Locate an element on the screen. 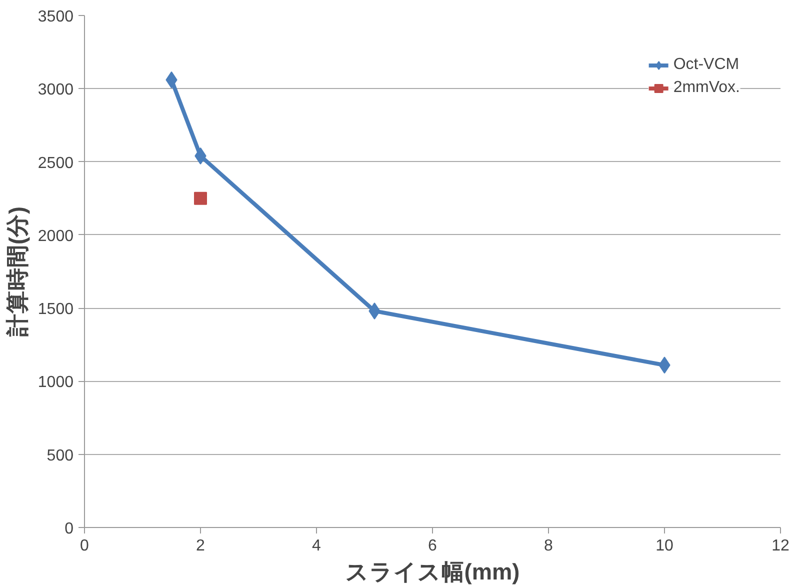  y-tick-label: 3000 is located at coordinates (56, 90).